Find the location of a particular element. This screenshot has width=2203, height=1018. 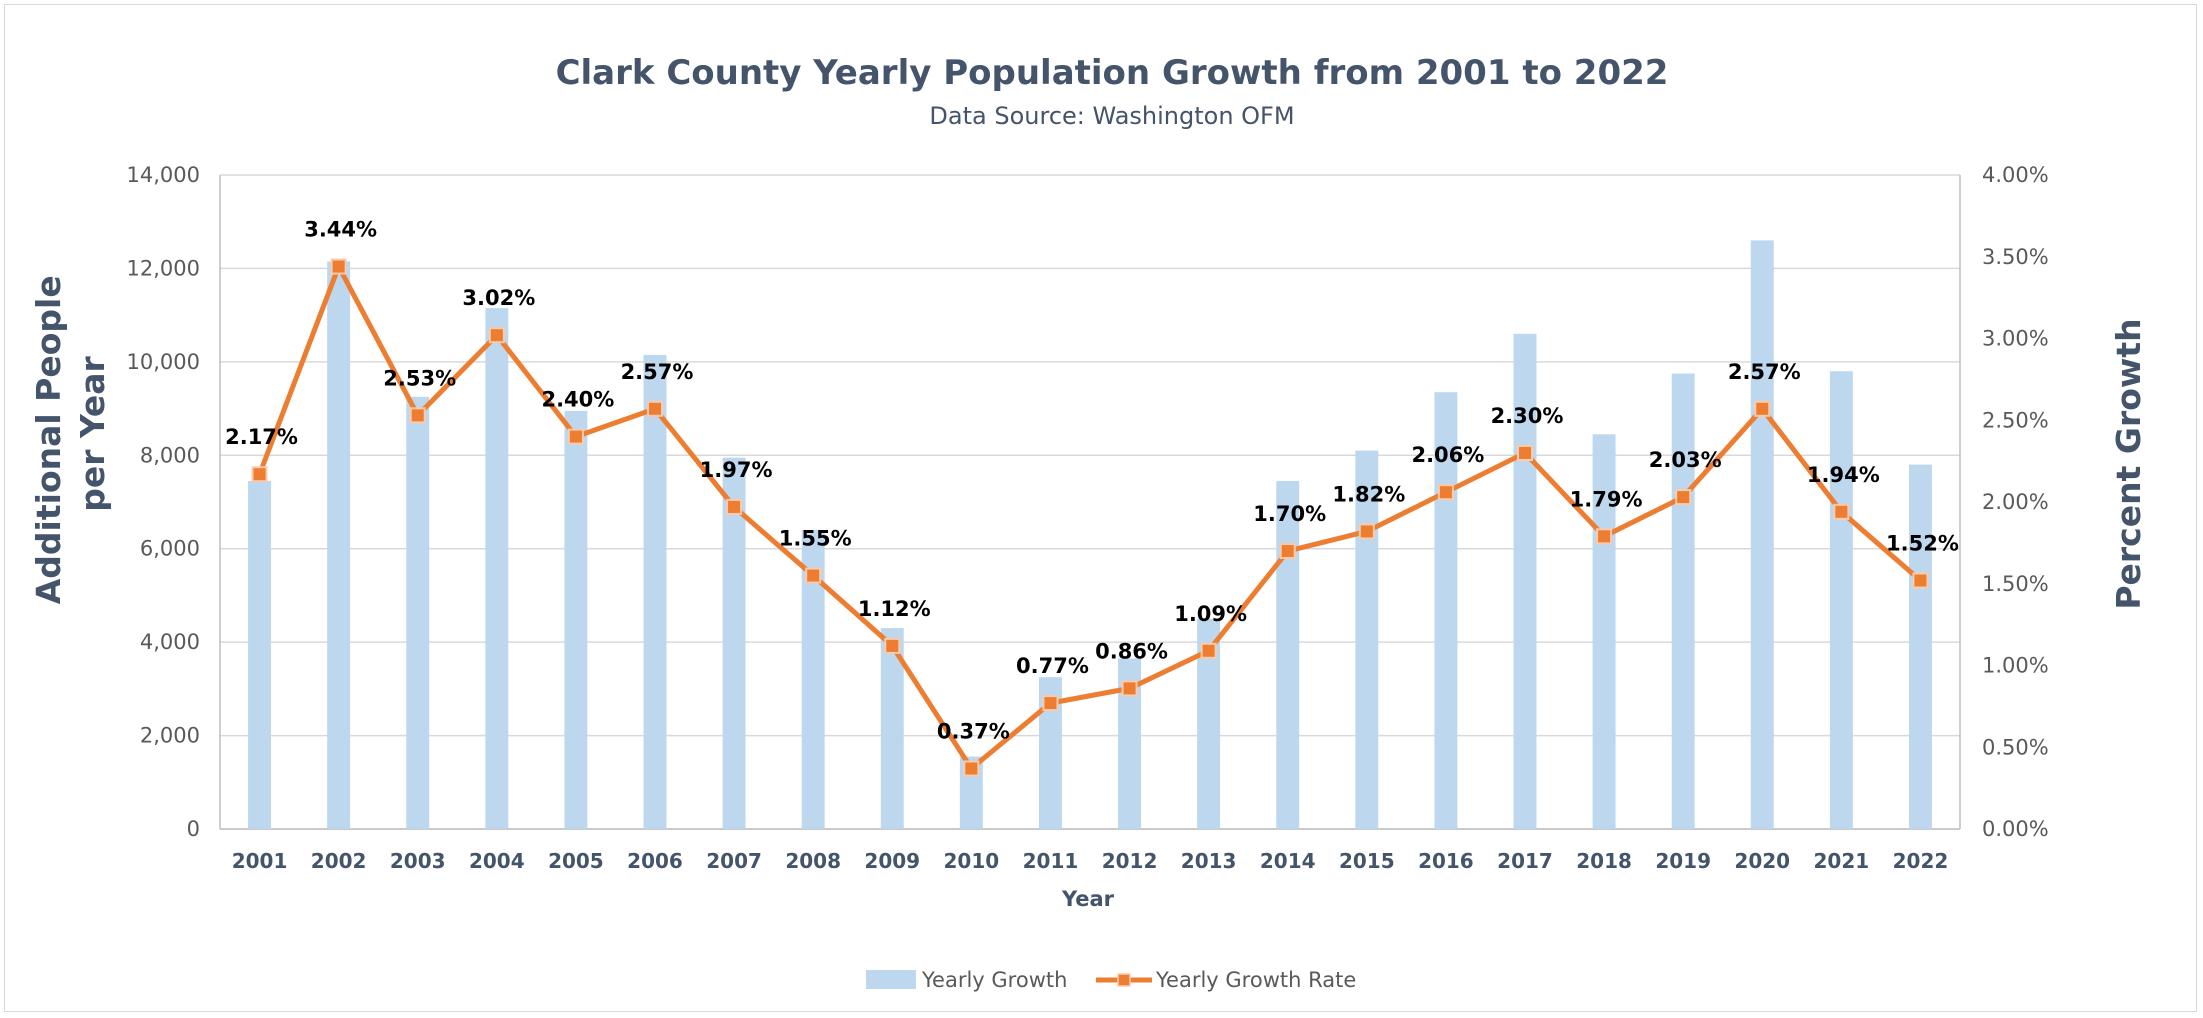

right-tick-label: 1.00% is located at coordinates (2015, 666).